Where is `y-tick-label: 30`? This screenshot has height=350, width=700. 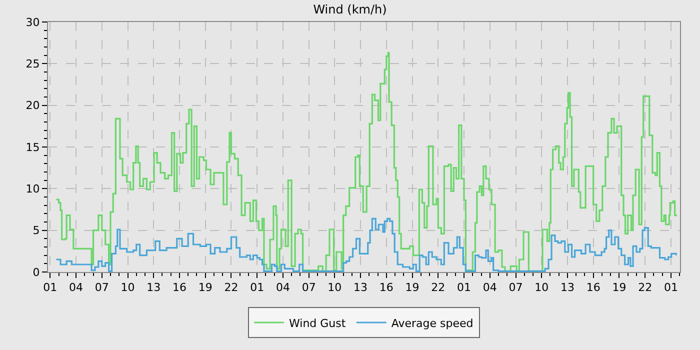 y-tick-label: 30 is located at coordinates (33, 22).